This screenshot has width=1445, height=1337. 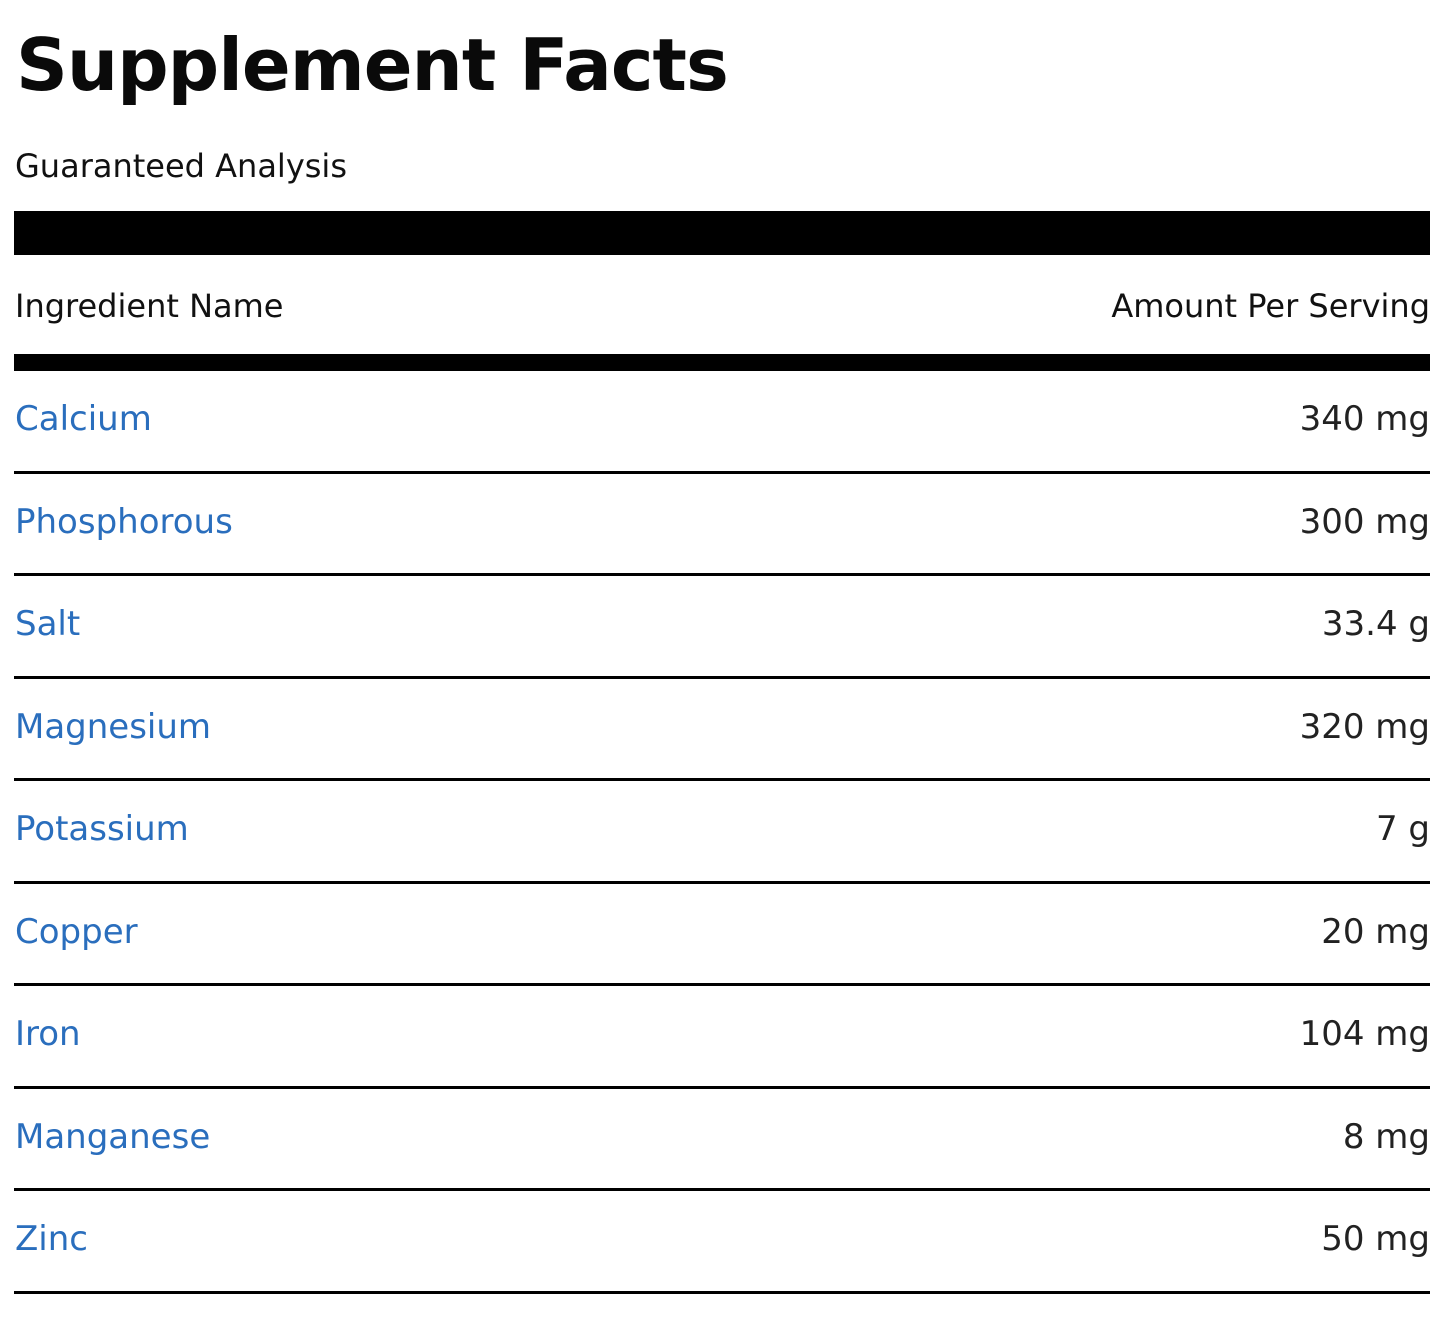 What do you see at coordinates (722, 305) in the screenshot?
I see `table-header: Ingredient Name Amount Per Serving` at bounding box center [722, 305].